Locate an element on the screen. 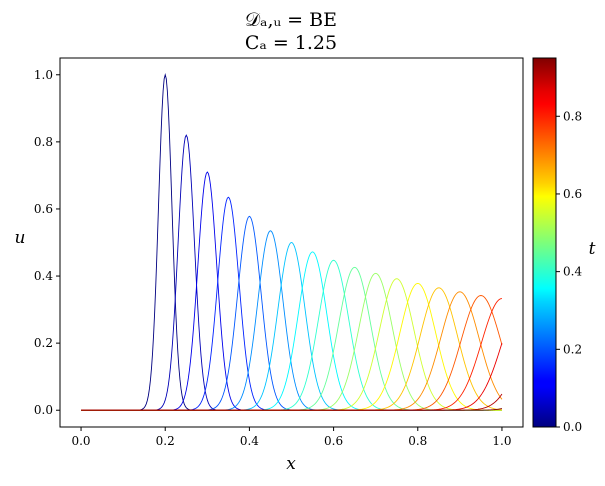  colorbar-label: t is located at coordinates (592, 249).